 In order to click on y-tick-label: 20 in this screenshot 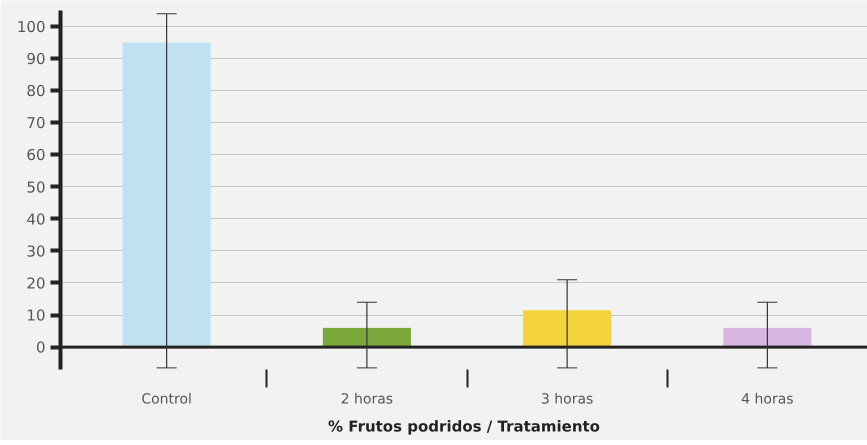, I will do `click(36, 283)`.